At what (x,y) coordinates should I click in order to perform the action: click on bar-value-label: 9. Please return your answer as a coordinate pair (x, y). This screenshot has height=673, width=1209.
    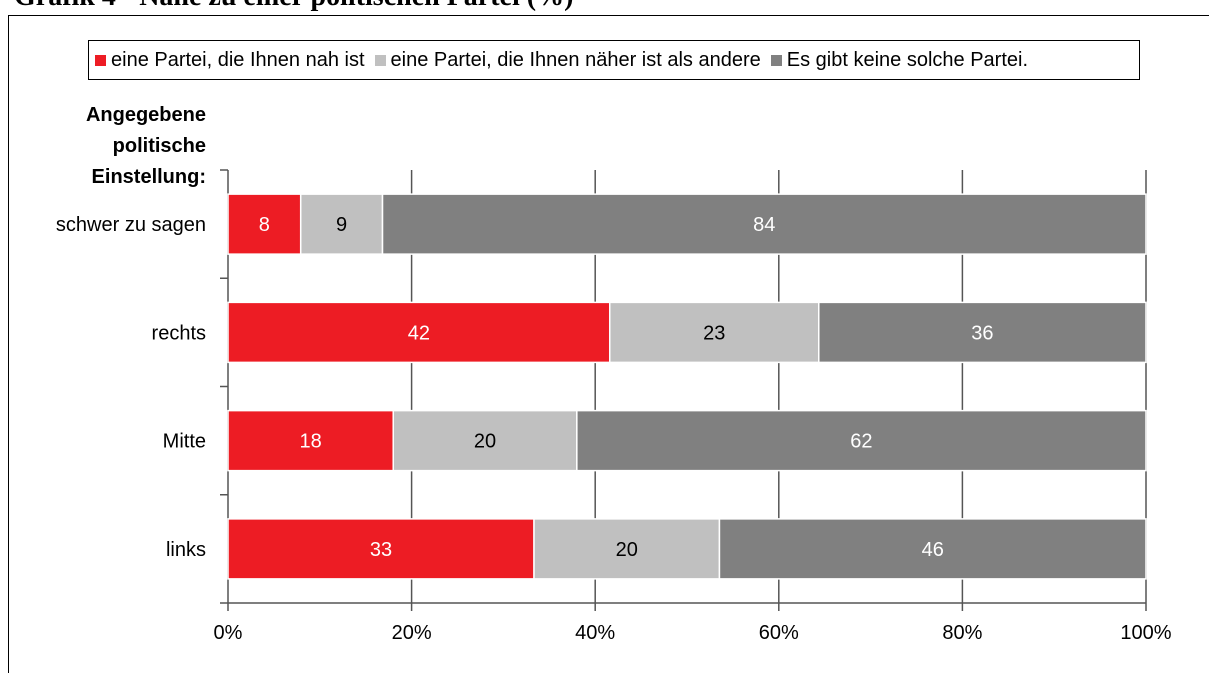
    Looking at the image, I should click on (341, 225).